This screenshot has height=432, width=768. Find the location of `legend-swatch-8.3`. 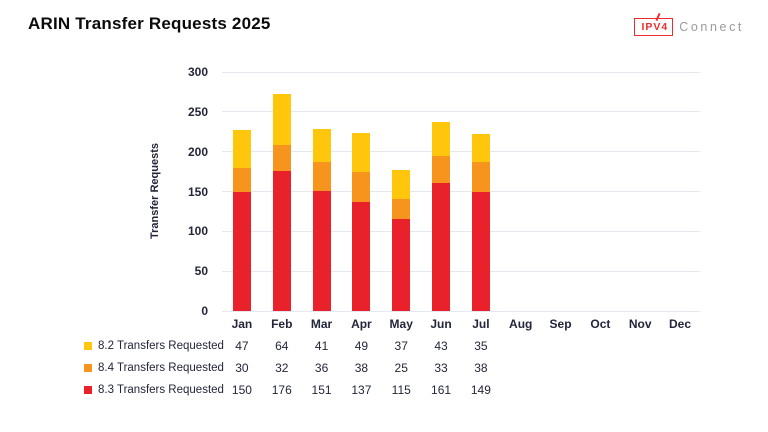

legend-swatch-8.3 is located at coordinates (88, 390).